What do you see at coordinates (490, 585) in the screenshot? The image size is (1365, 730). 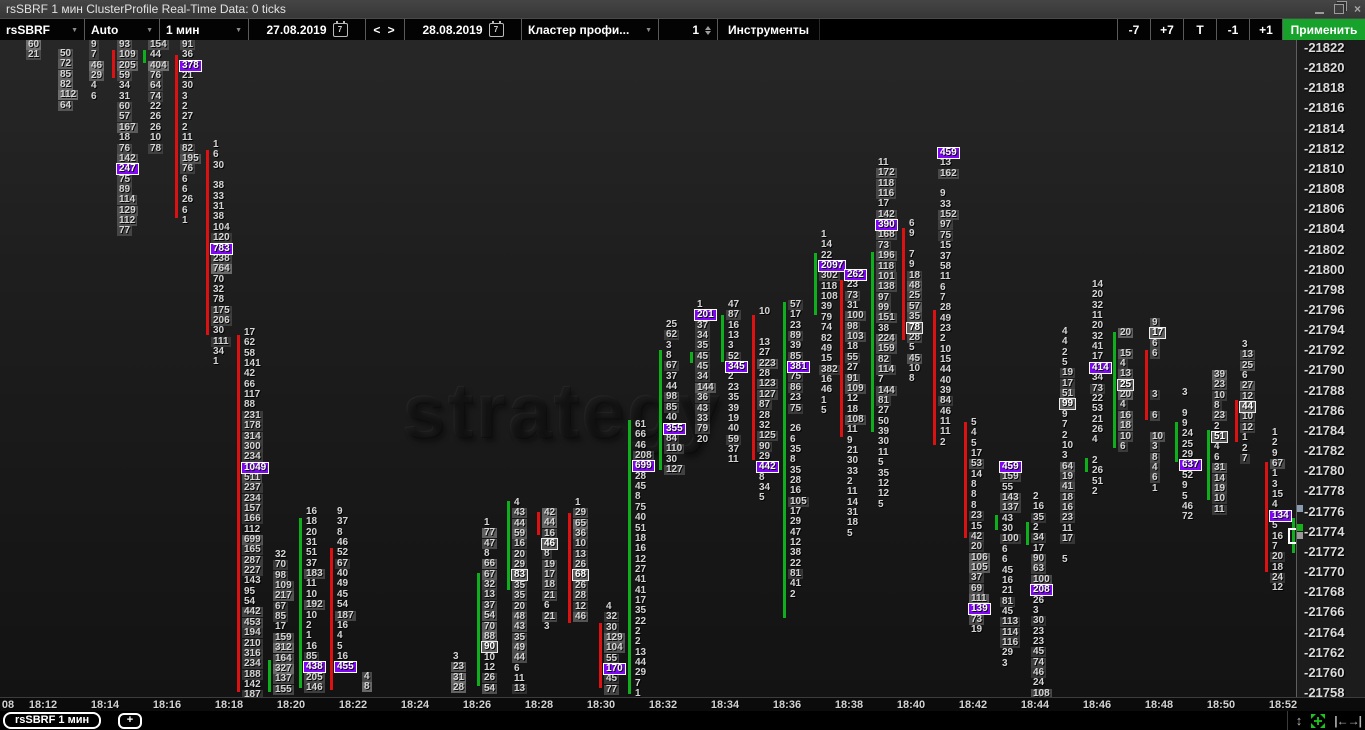 I see `cluster-cell: 32` at bounding box center [490, 585].